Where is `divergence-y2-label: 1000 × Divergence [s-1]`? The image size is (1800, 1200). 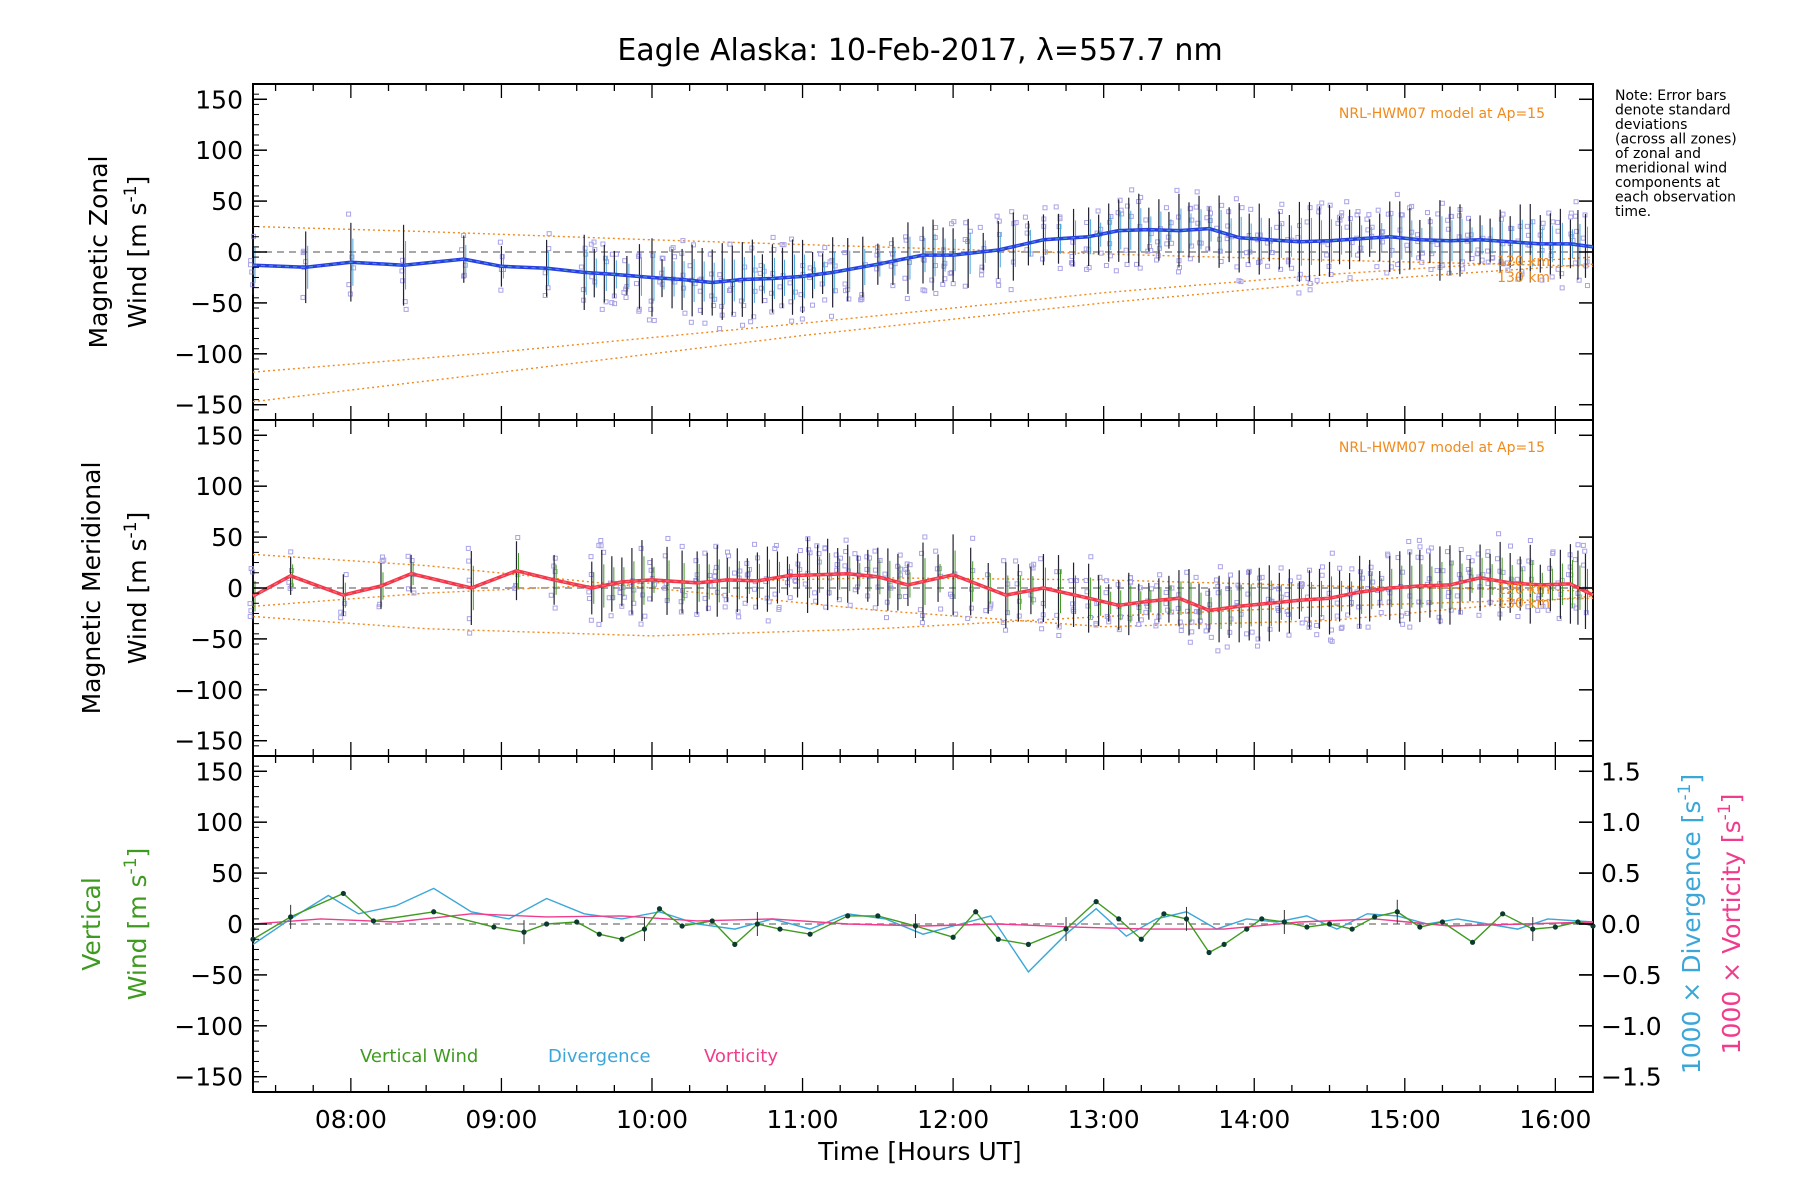
divergence-y2-label: 1000 × Divergence [s-1] is located at coordinates (1690, 924).